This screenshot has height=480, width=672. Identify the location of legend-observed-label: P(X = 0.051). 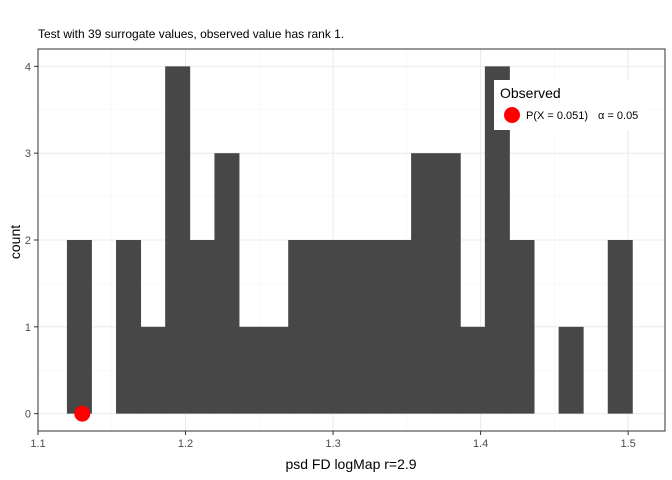
(557, 116).